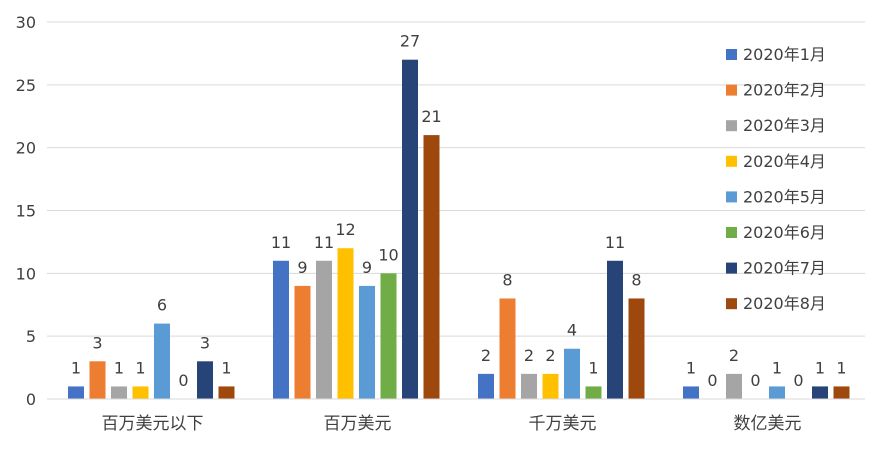  What do you see at coordinates (26, 148) in the screenshot?
I see `y-tick-label: 20` at bounding box center [26, 148].